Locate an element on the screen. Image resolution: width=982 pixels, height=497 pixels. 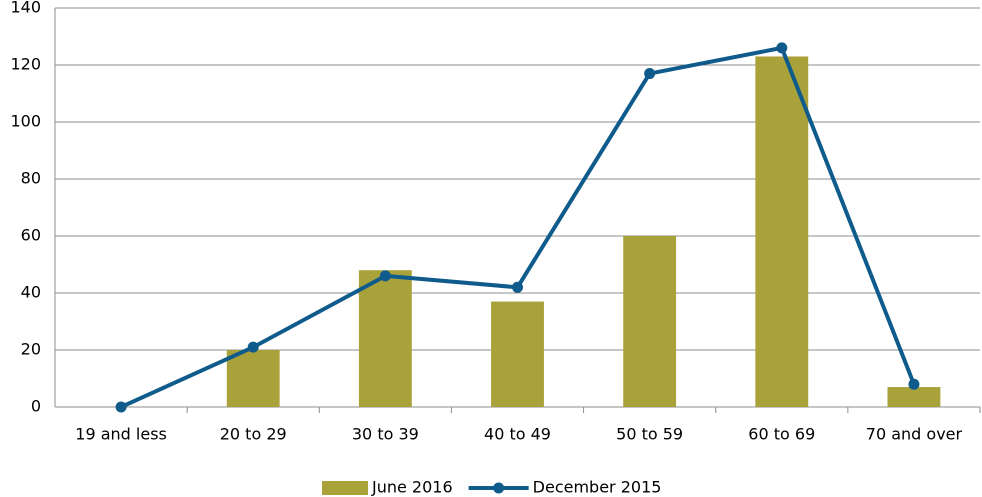
x-tick-label: 19 and less is located at coordinates (121, 434).